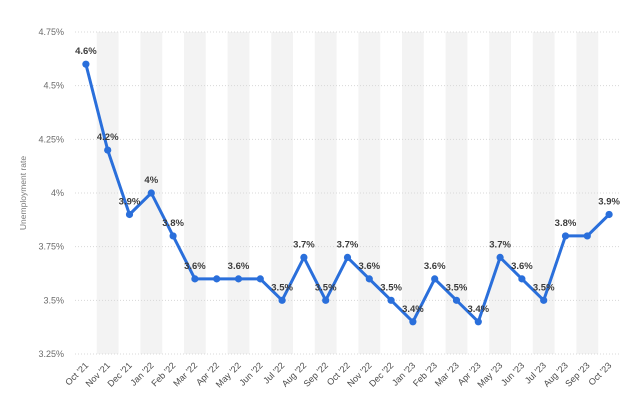  Describe the element at coordinates (57, 193) in the screenshot. I see `y-tick-label: 4%` at that location.